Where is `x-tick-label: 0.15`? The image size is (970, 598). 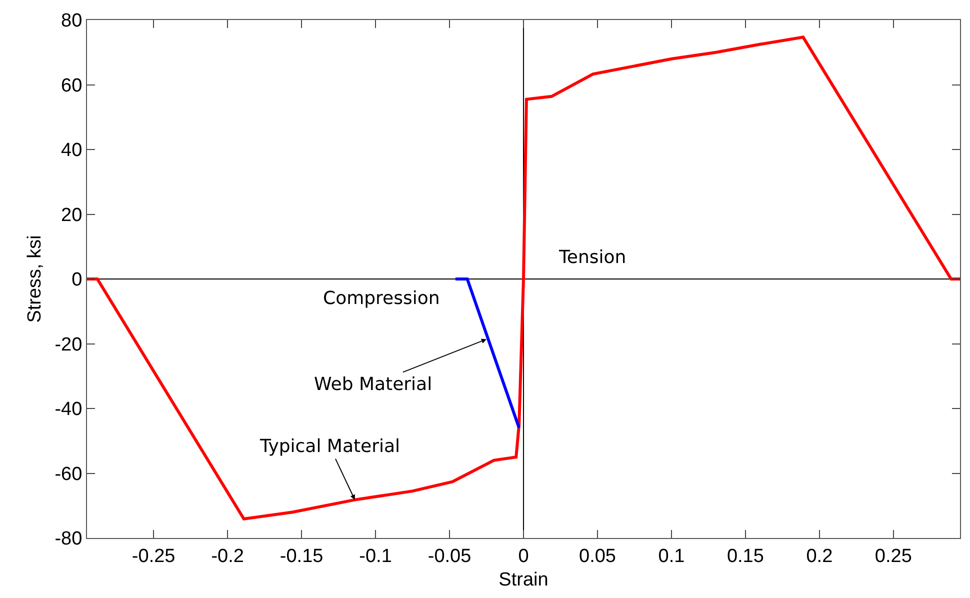 x-tick-label: 0.15 is located at coordinates (745, 556).